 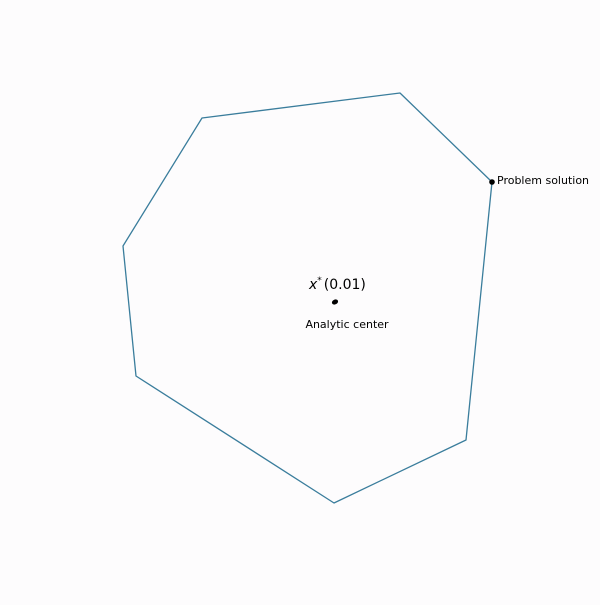 What do you see at coordinates (543, 180) in the screenshot?
I see `problem-solution-label: Problem solution` at bounding box center [543, 180].